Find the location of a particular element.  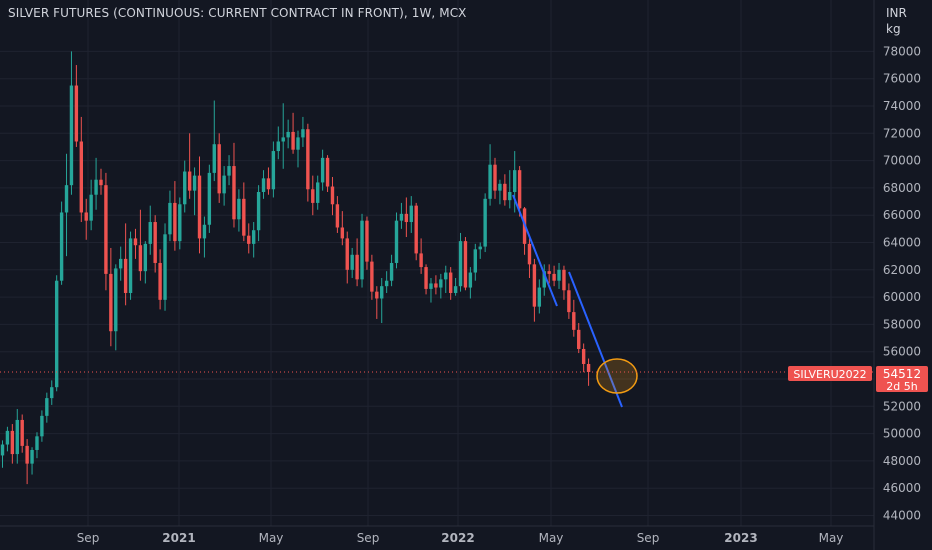

price-tick-label: 74000 is located at coordinates (902, 106).